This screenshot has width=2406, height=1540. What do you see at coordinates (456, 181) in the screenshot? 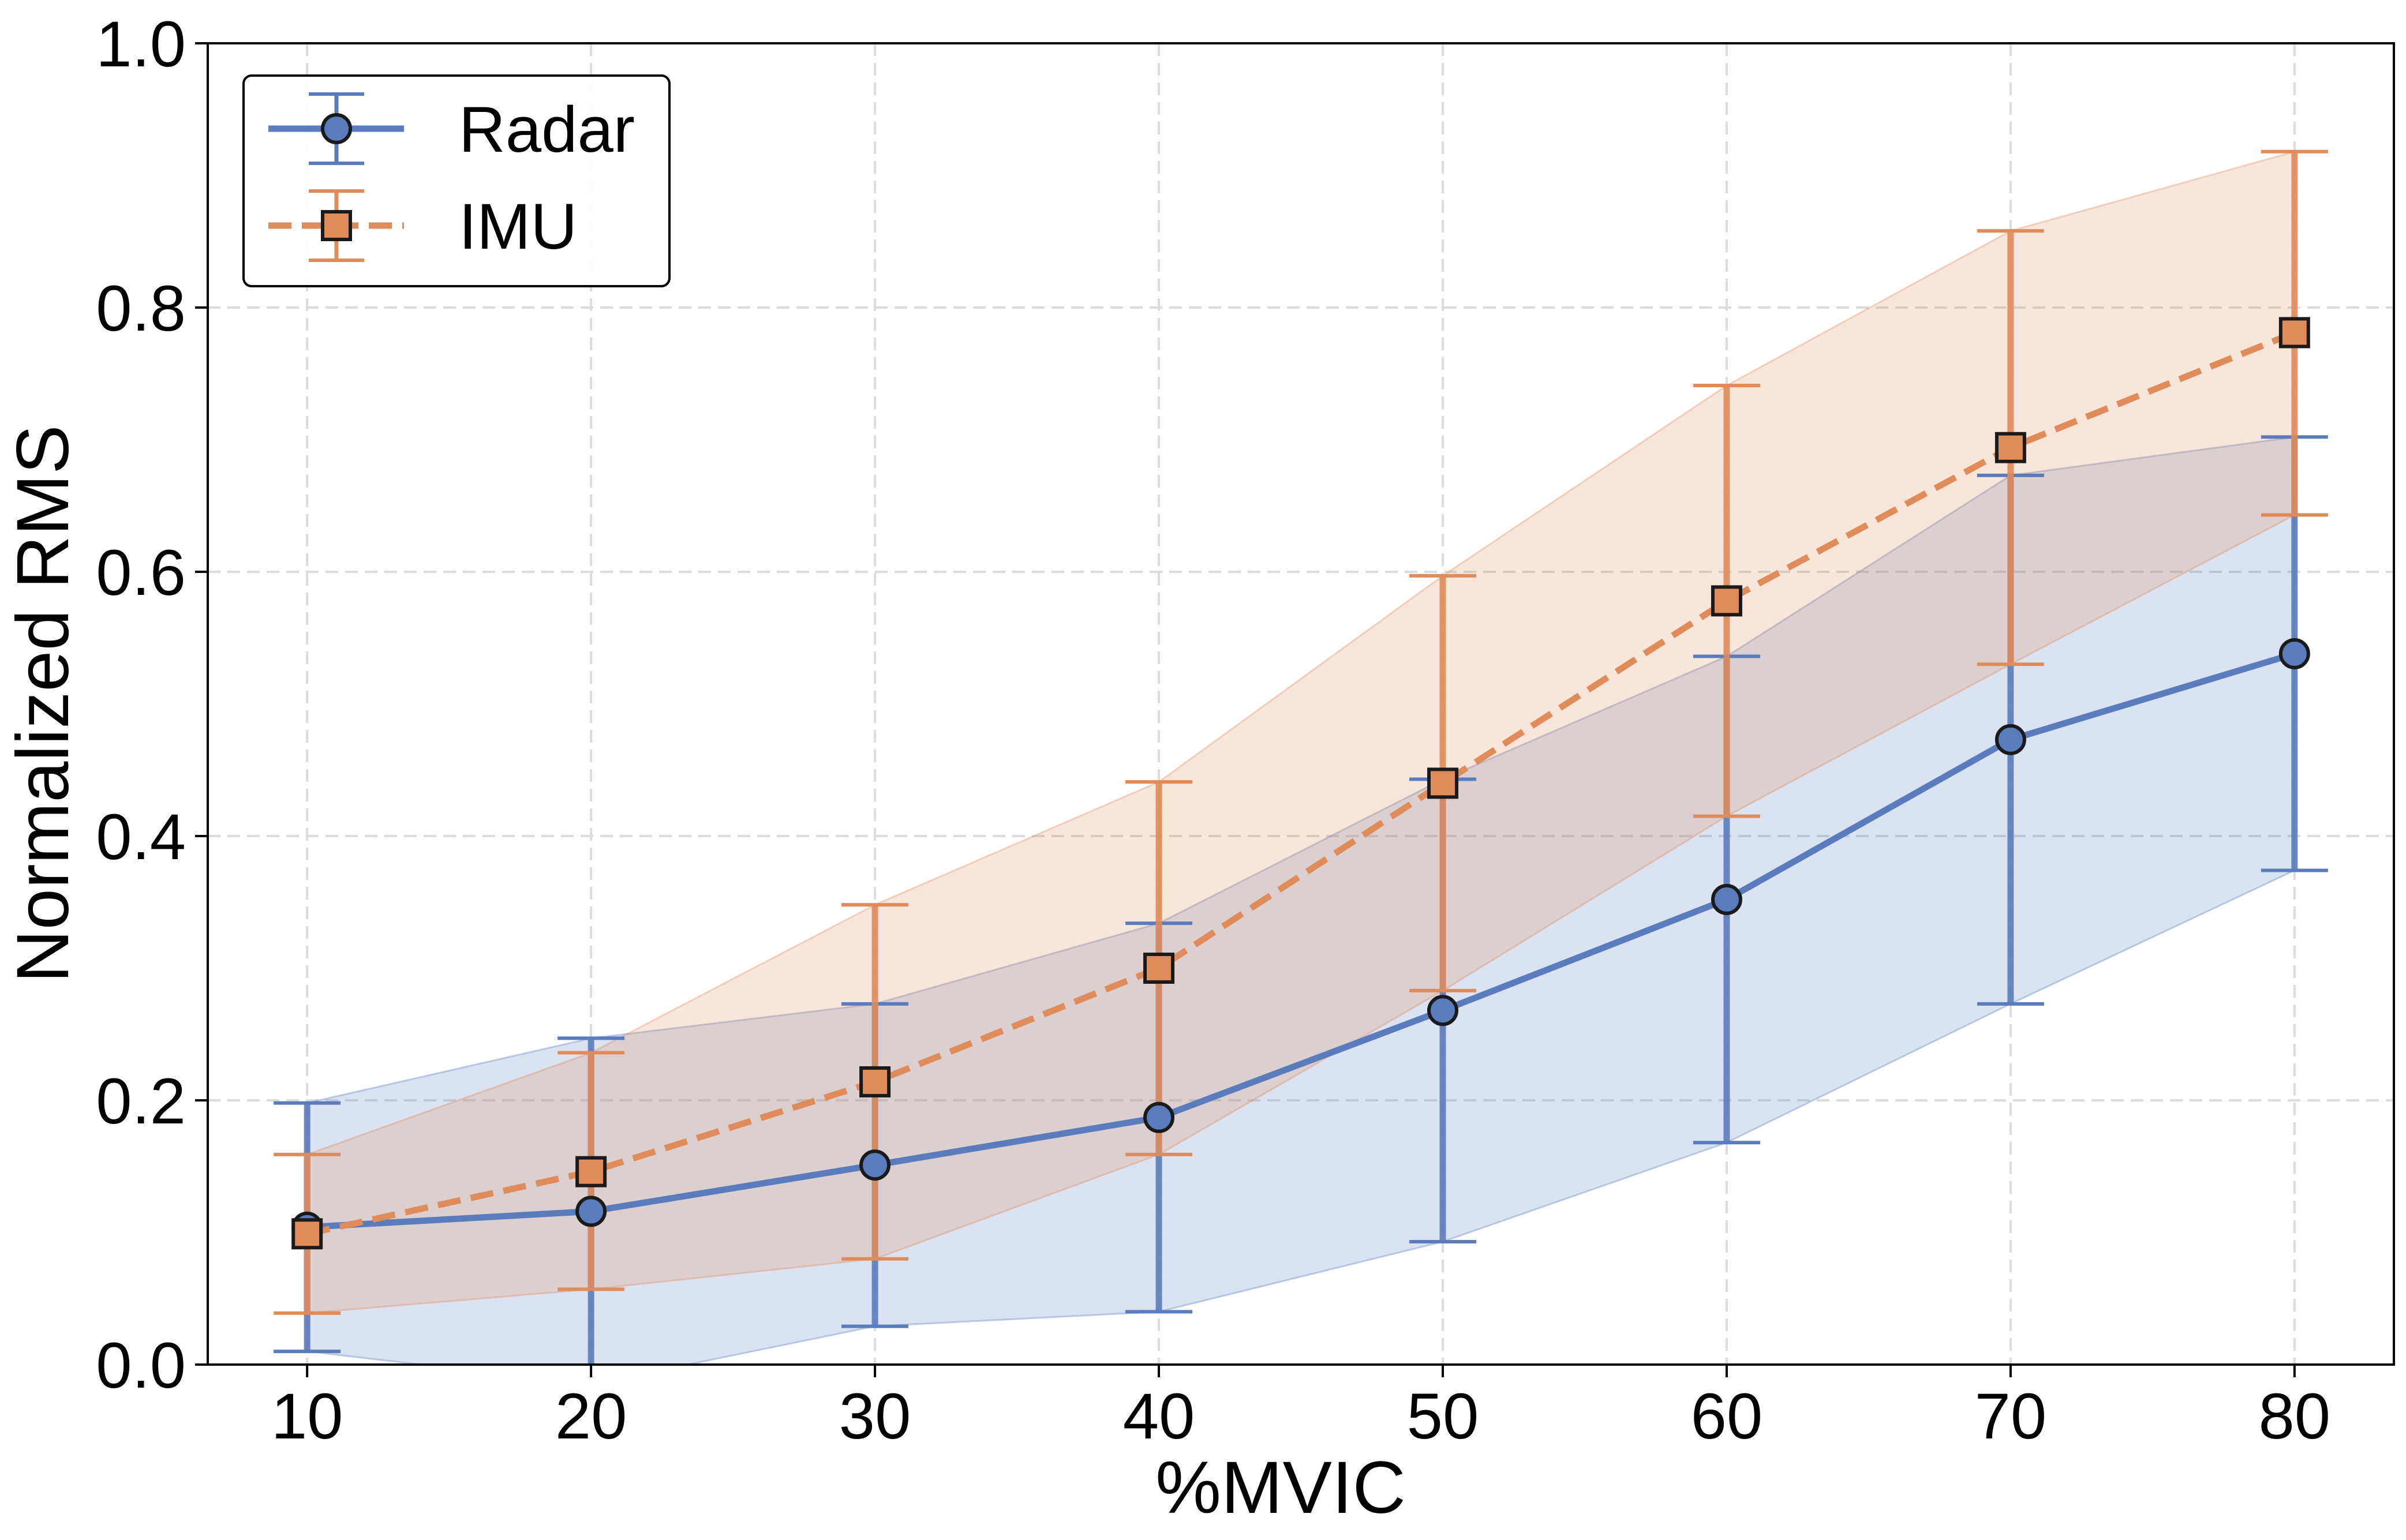
I see `legend: Radar IMU` at bounding box center [456, 181].